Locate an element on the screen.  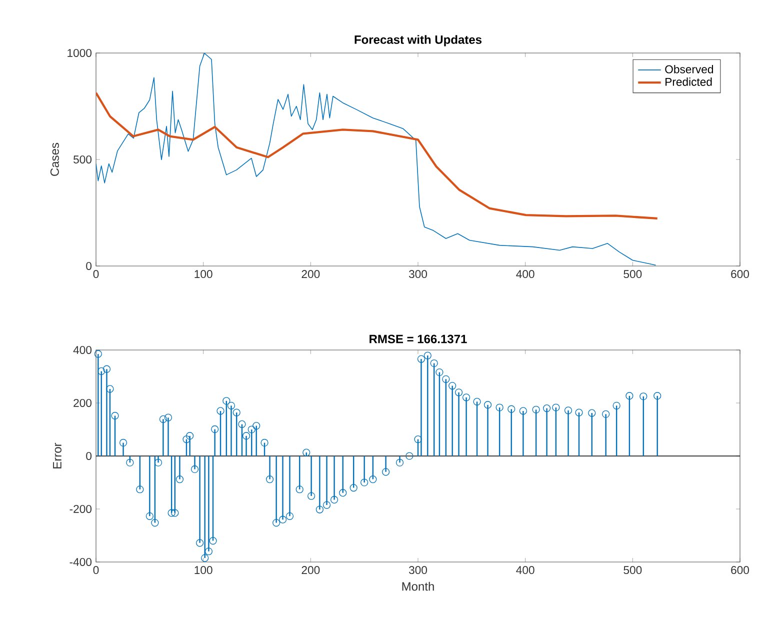
y-tick-label: -200 is located at coordinates (81, 508).